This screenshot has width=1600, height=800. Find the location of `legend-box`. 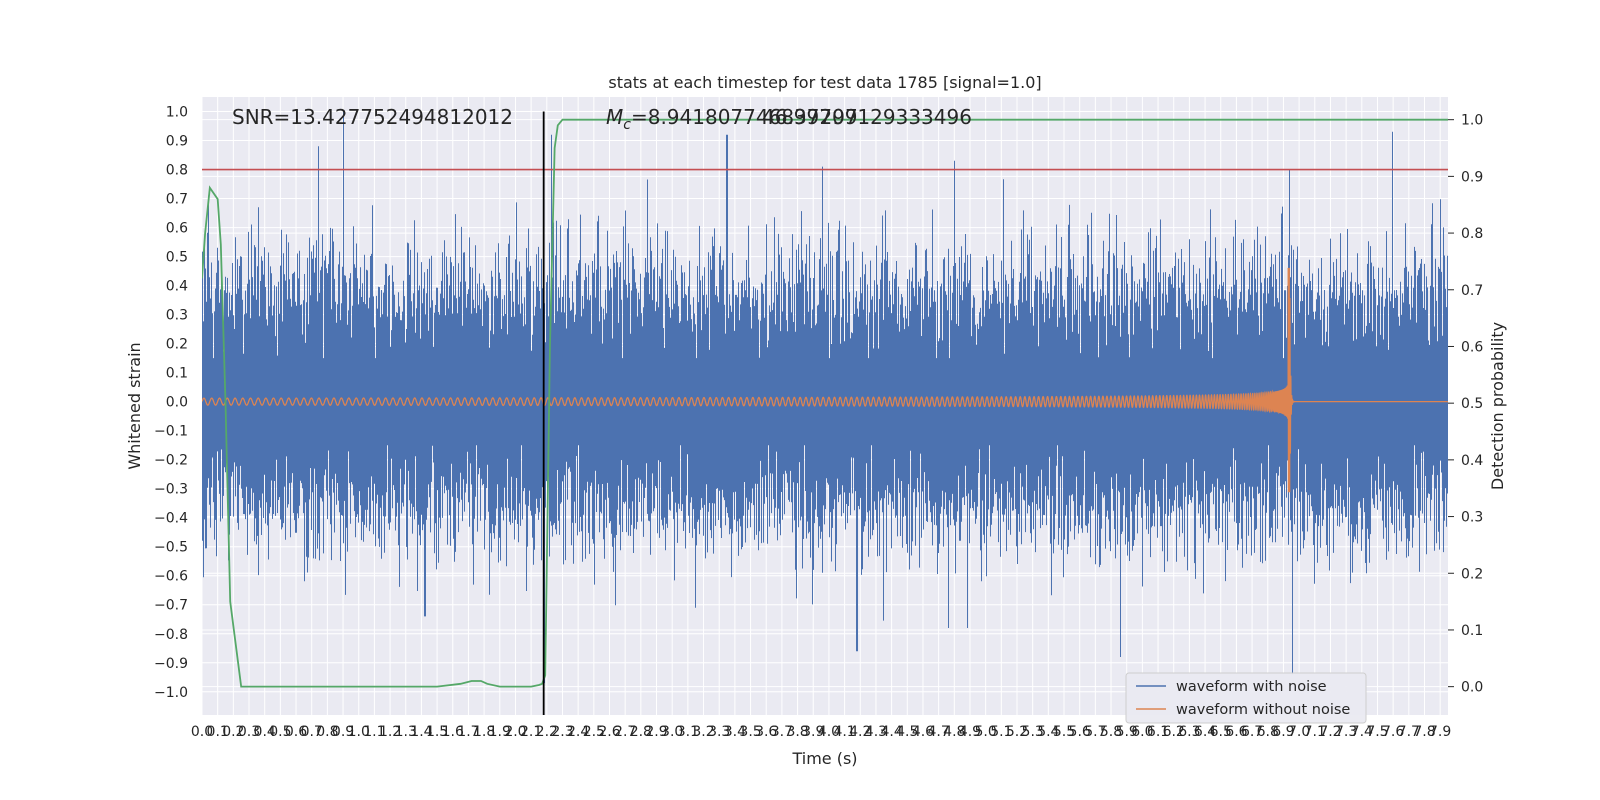

legend-box is located at coordinates (1246, 698).